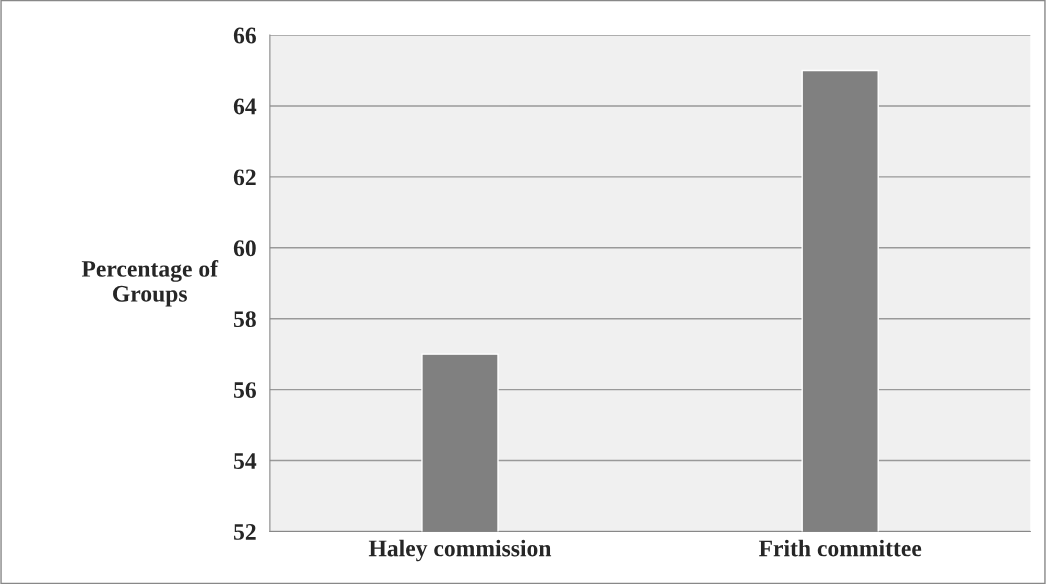 Image resolution: width=1046 pixels, height=584 pixels. I want to click on y-tick-label: 60, so click(244, 248).